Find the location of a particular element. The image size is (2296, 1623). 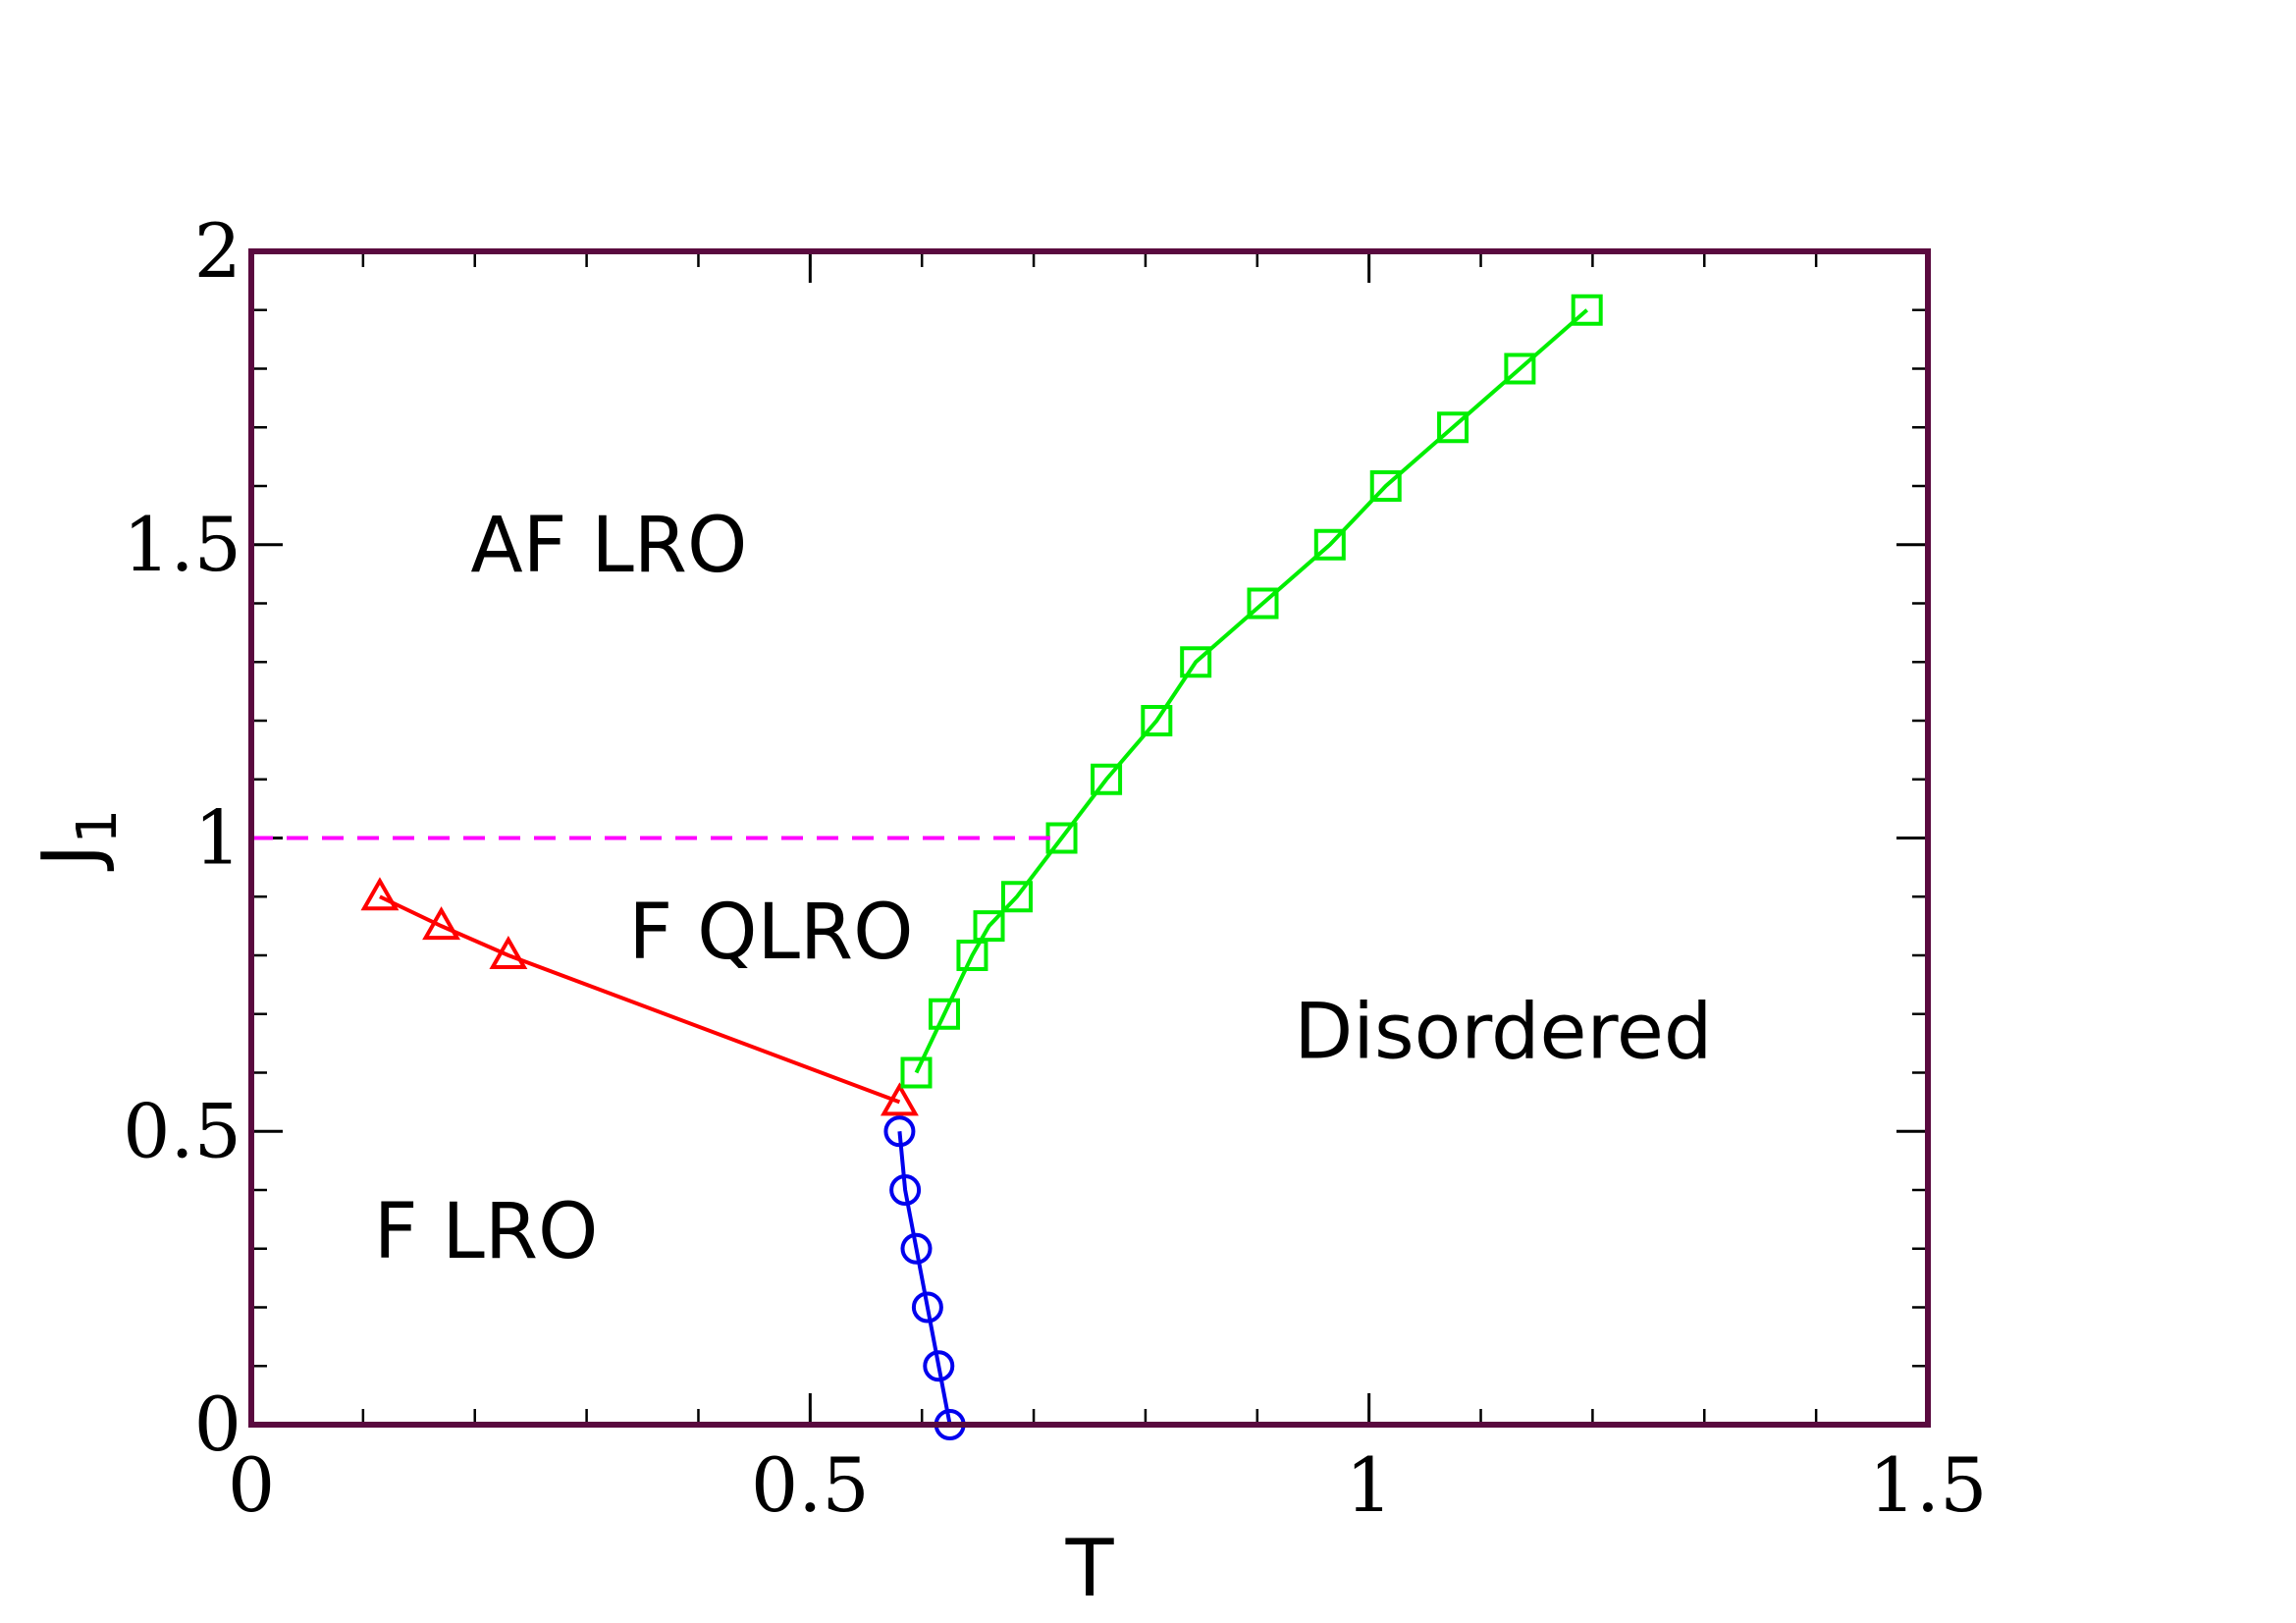

series-2-line is located at coordinates (1251, 691).